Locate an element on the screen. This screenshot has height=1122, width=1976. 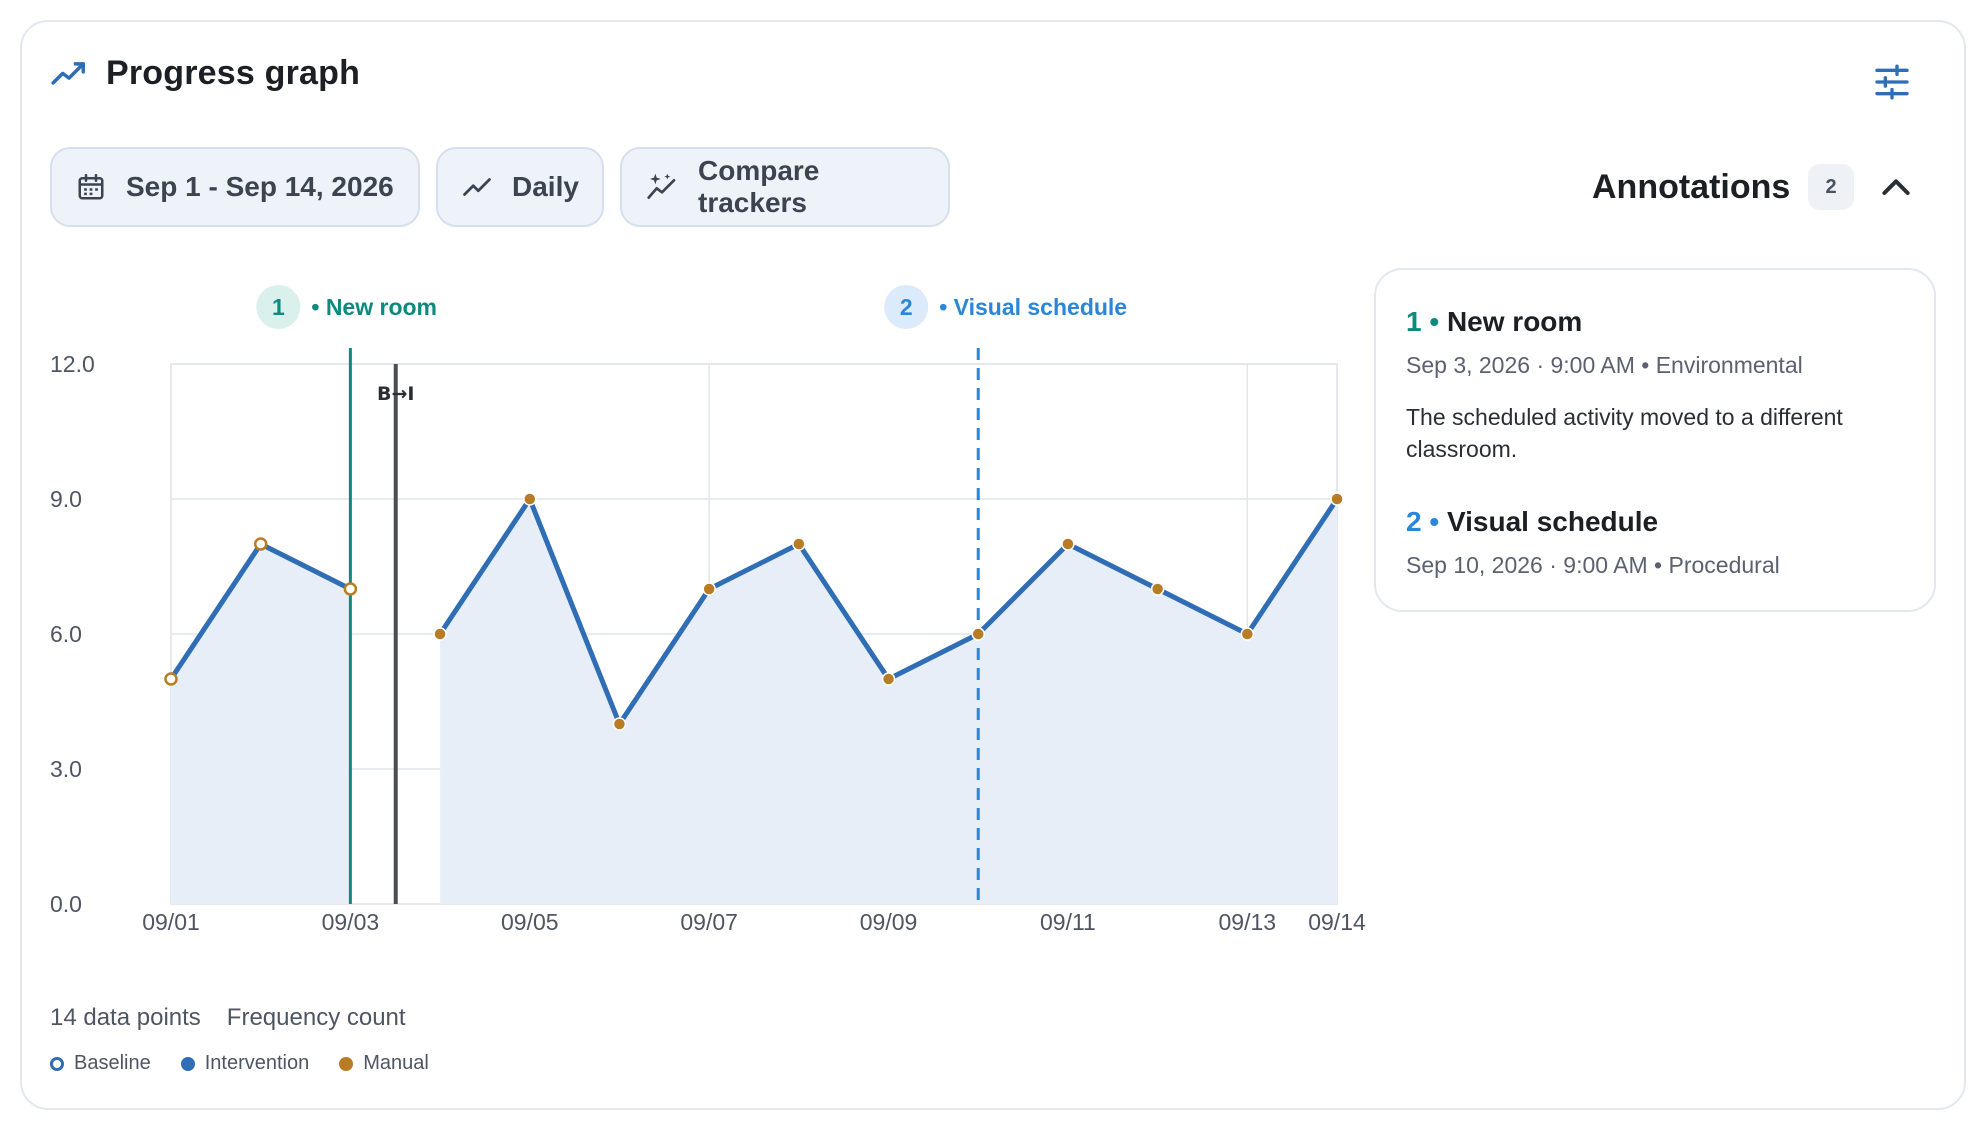
page-title: Progress graph is located at coordinates (233, 73).